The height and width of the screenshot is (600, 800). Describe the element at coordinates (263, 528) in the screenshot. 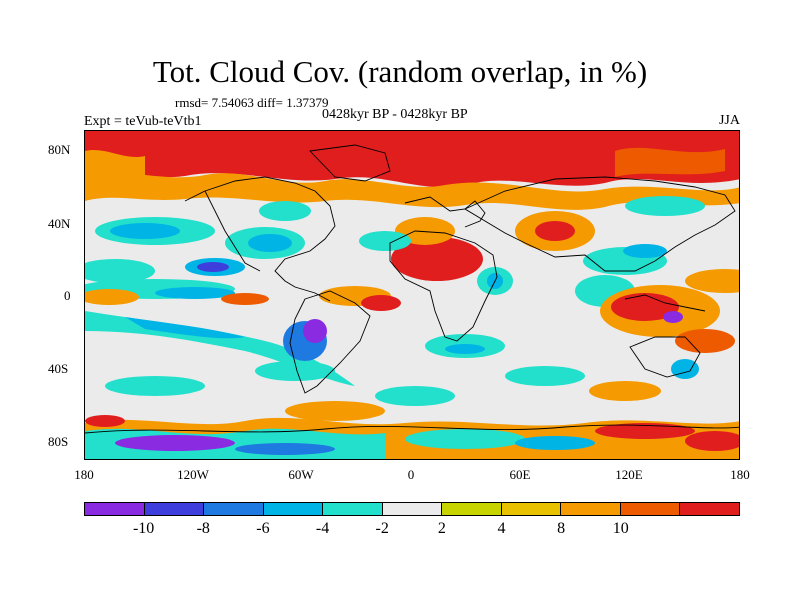

I see `colorbar-label: -6` at that location.